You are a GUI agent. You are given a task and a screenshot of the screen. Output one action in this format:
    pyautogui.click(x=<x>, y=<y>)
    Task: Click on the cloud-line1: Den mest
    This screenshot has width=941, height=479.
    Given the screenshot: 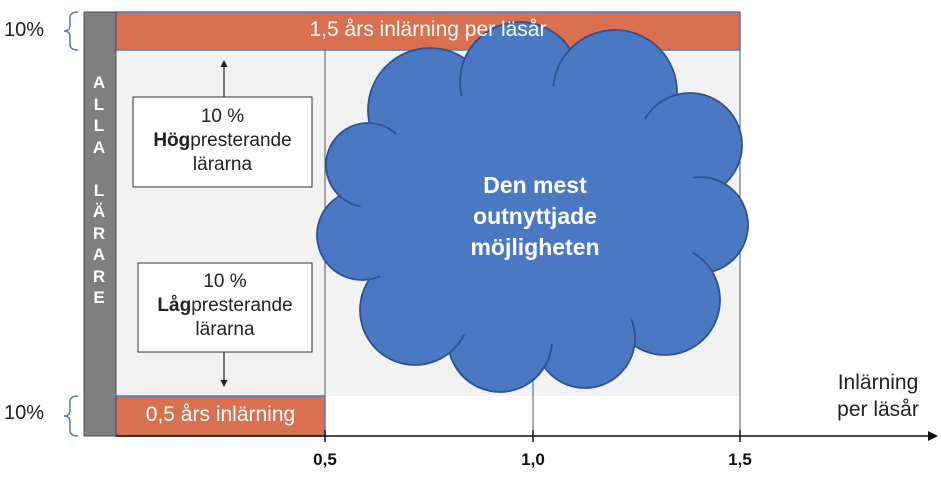 What is the action you would take?
    pyautogui.click(x=535, y=185)
    